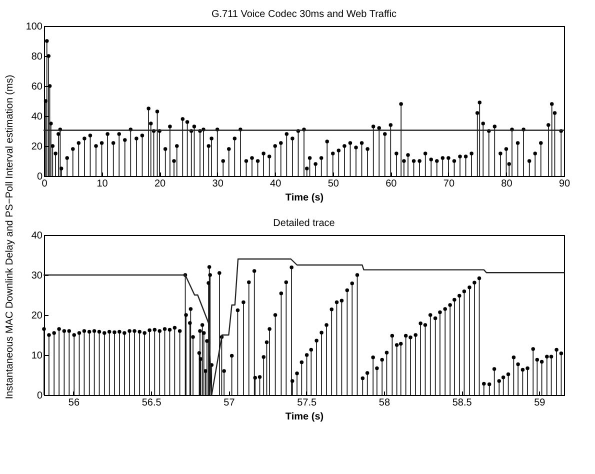 The image size is (595, 474). I want to click on x-tick-label: 57.5, so click(307, 403).